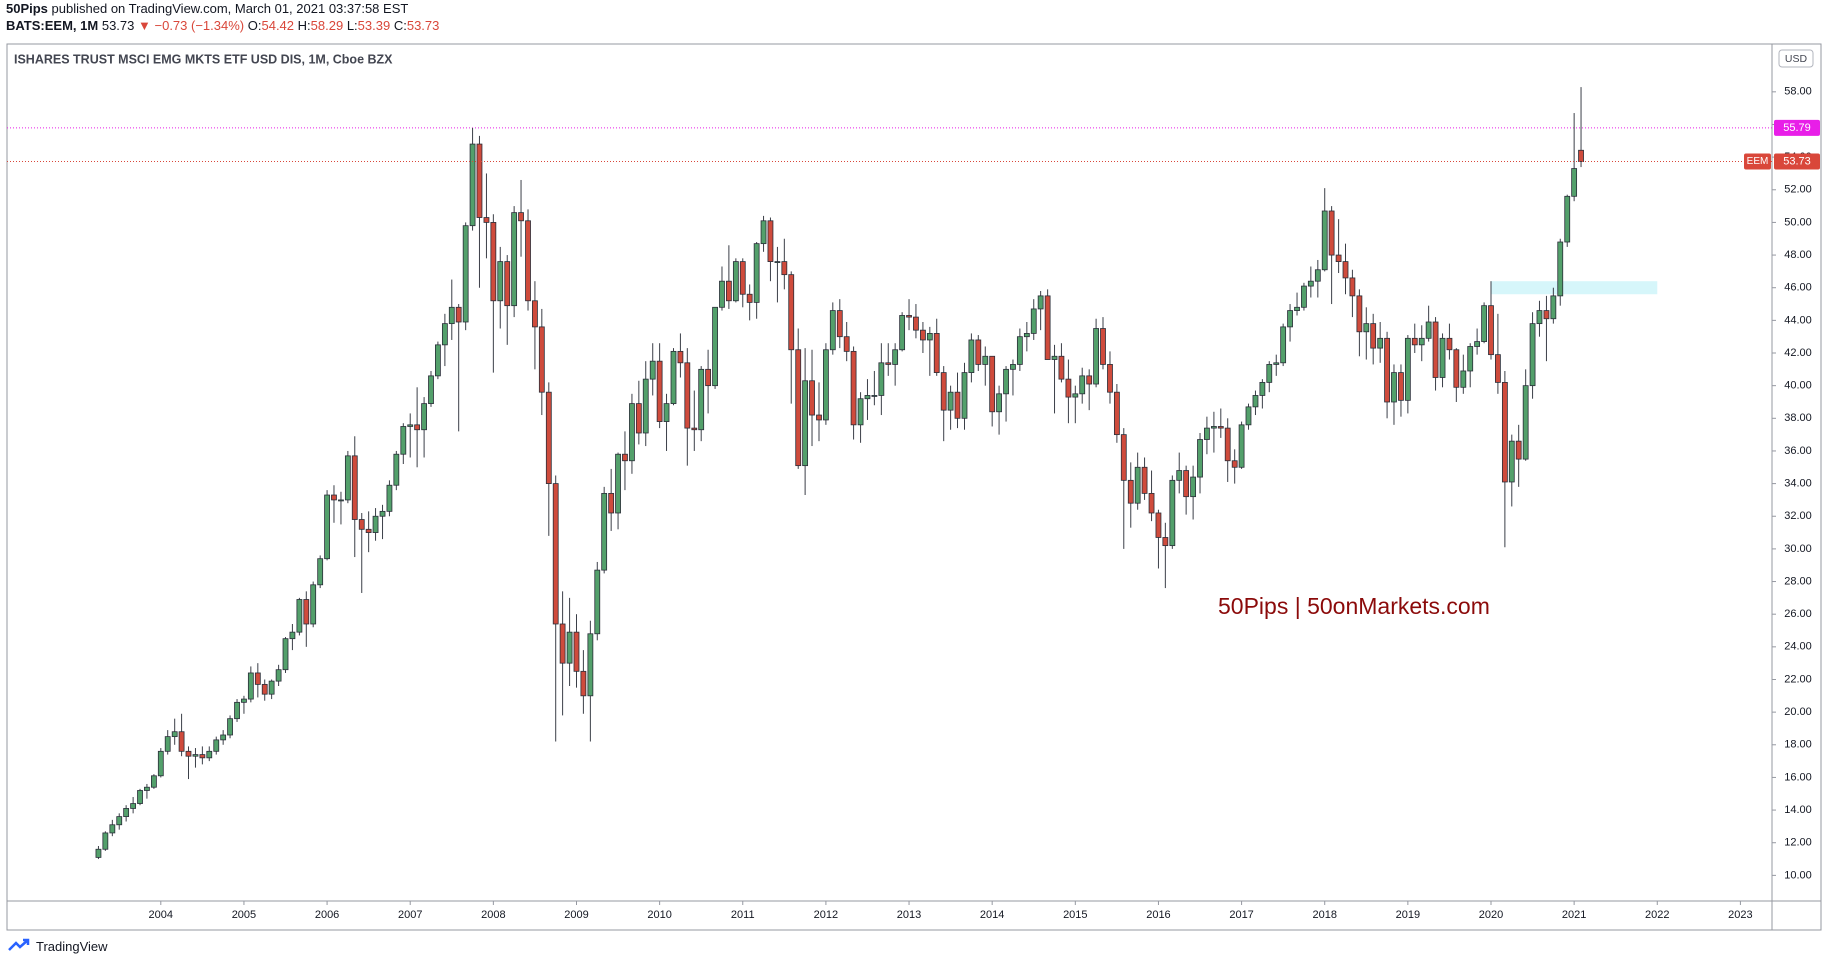 This screenshot has width=1828, height=966. What do you see at coordinates (254, 25) in the screenshot?
I see `o-label: O:` at bounding box center [254, 25].